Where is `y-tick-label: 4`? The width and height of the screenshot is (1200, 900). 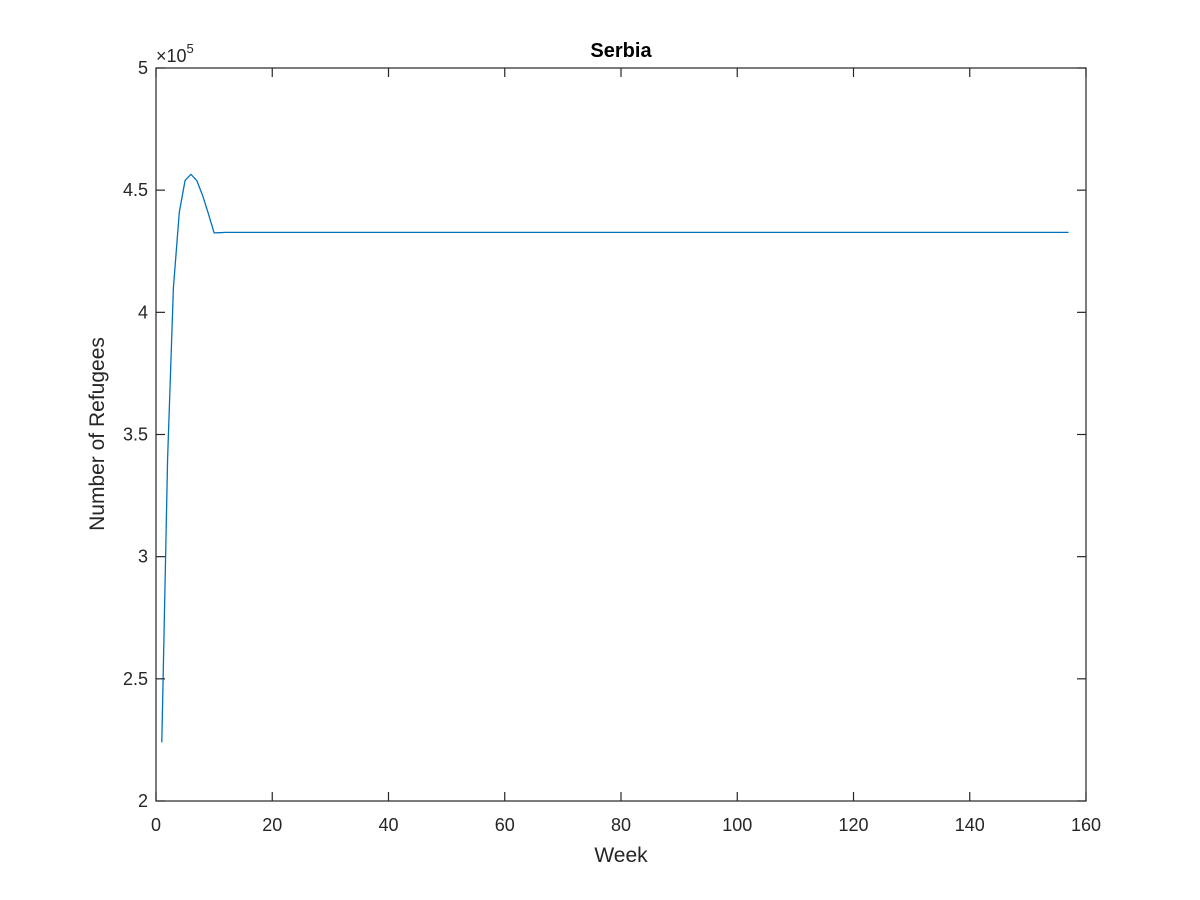 y-tick-label: 4 is located at coordinates (143, 312).